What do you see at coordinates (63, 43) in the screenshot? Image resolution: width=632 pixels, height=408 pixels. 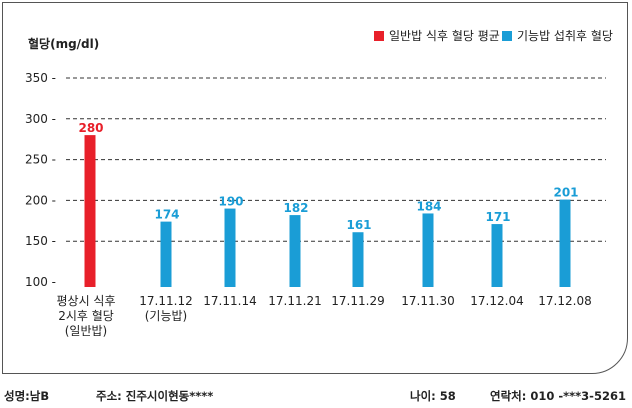 I see `y-axis-label: 혈당(mg/dl)` at bounding box center [63, 43].